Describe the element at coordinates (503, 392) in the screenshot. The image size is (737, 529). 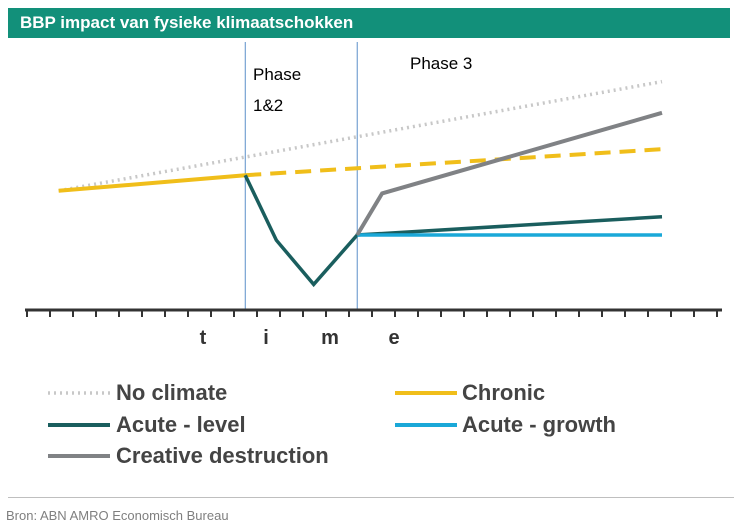
I see `legend-label-chronic: Chronic` at that location.